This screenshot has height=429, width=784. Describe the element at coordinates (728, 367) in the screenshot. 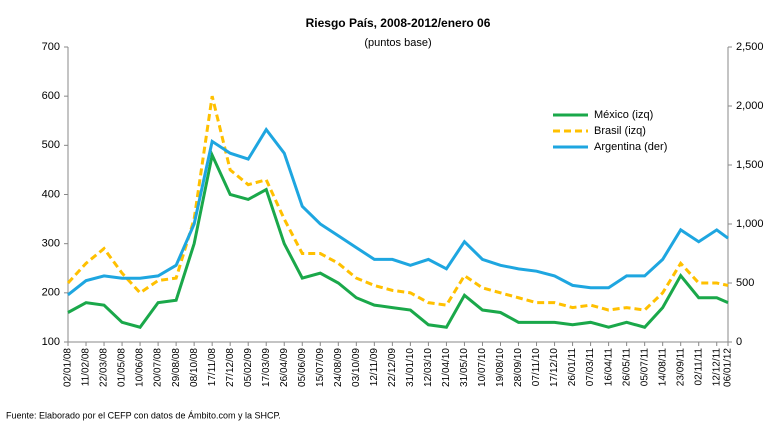

I see `x-tick-label: 06/01/12` at that location.